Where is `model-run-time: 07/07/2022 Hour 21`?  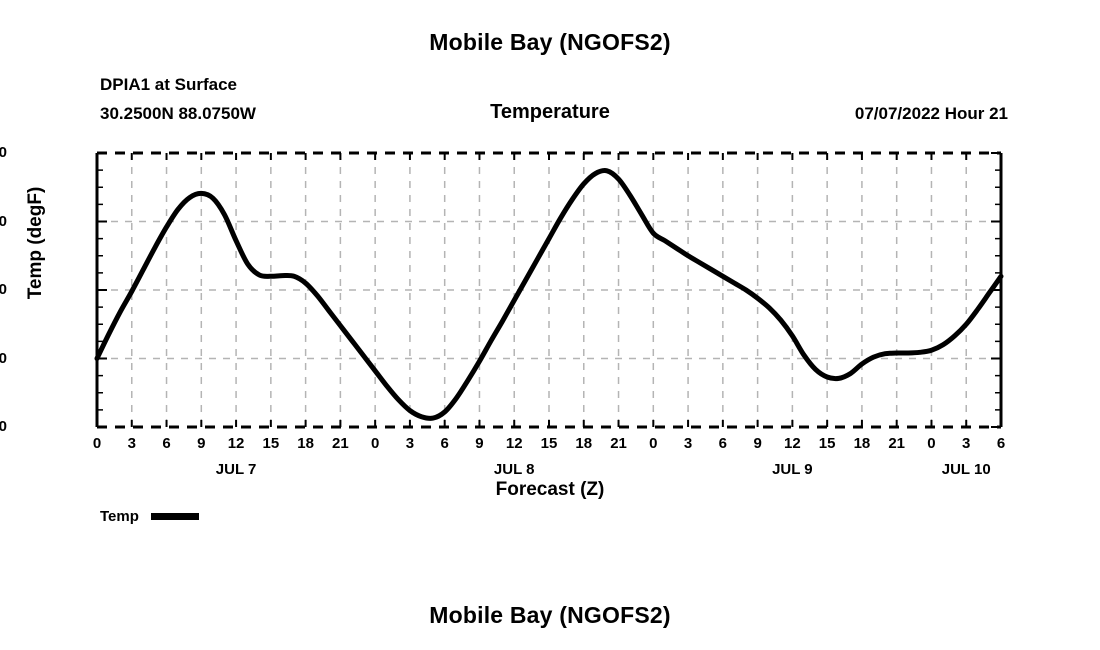
model-run-time: 07/07/2022 Hour 21 is located at coordinates (931, 113).